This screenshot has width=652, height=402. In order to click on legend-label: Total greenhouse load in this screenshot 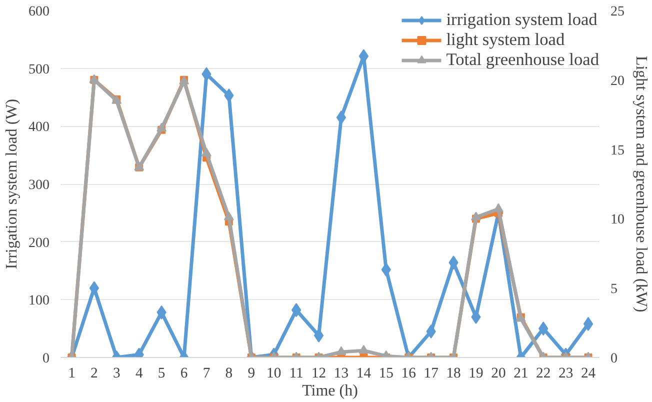, I will do `click(522, 60)`.